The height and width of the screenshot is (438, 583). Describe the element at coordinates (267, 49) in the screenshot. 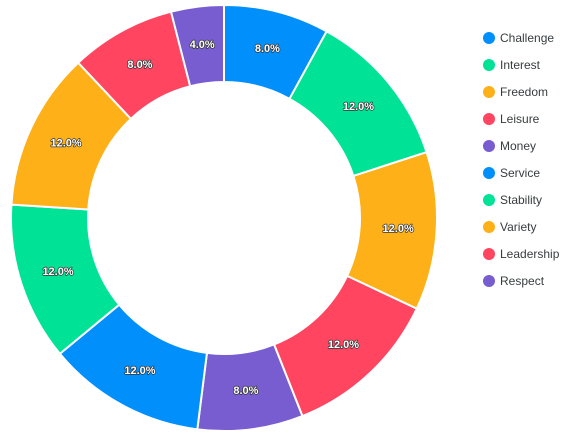

I see `slice-label-service: 8.0%` at that location.